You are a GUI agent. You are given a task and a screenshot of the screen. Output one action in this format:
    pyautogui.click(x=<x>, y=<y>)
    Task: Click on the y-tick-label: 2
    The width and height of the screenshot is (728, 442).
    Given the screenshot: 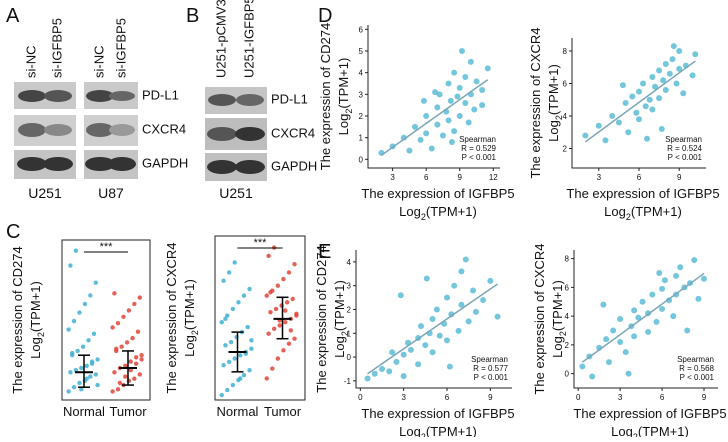 What is the action you would take?
    pyautogui.click(x=349, y=309)
    